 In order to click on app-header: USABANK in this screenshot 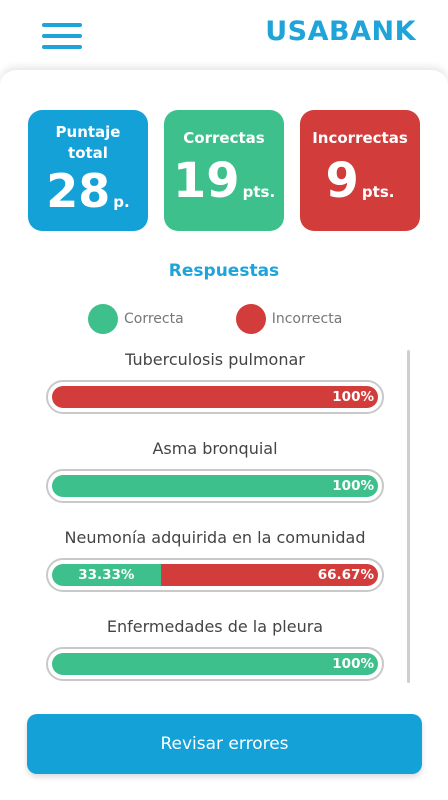, I will do `click(224, 35)`.